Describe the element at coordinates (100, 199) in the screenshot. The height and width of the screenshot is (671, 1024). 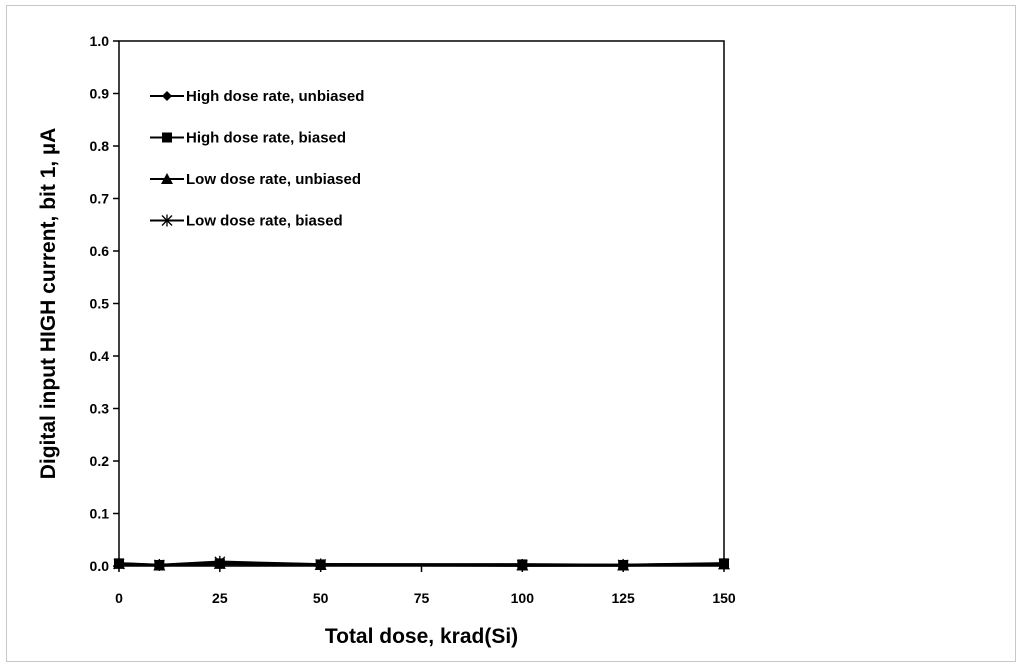
I see `y-tick-label: 0.7` at that location.